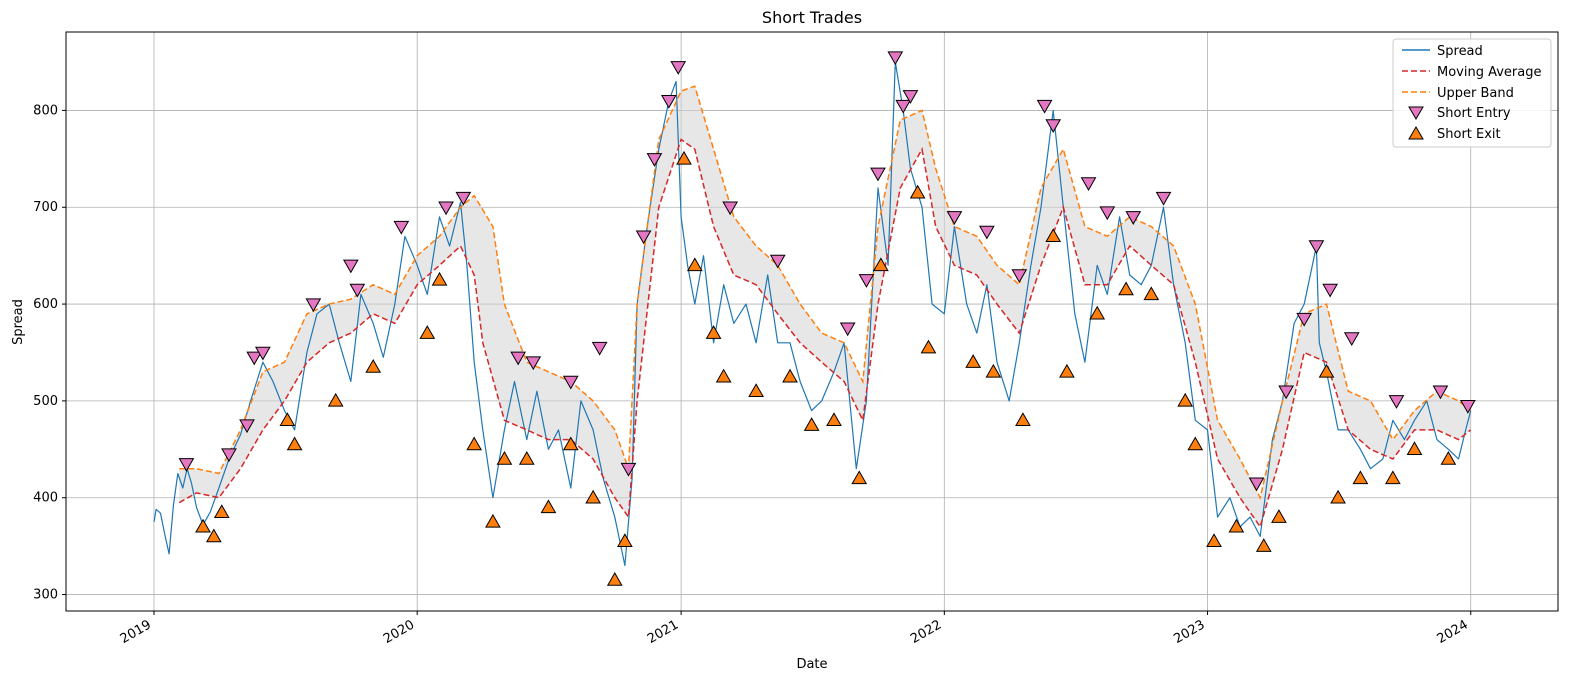  I want to click on legend-label-upper-band: Upper Band, so click(1475, 93).